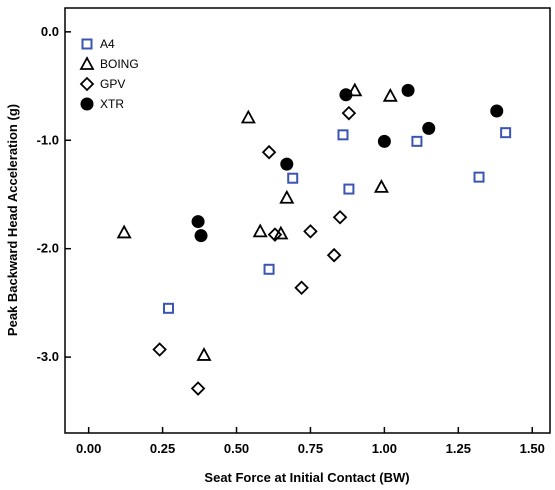 This screenshot has height=490, width=555. I want to click on y-tick-label: -2.0, so click(48, 248).